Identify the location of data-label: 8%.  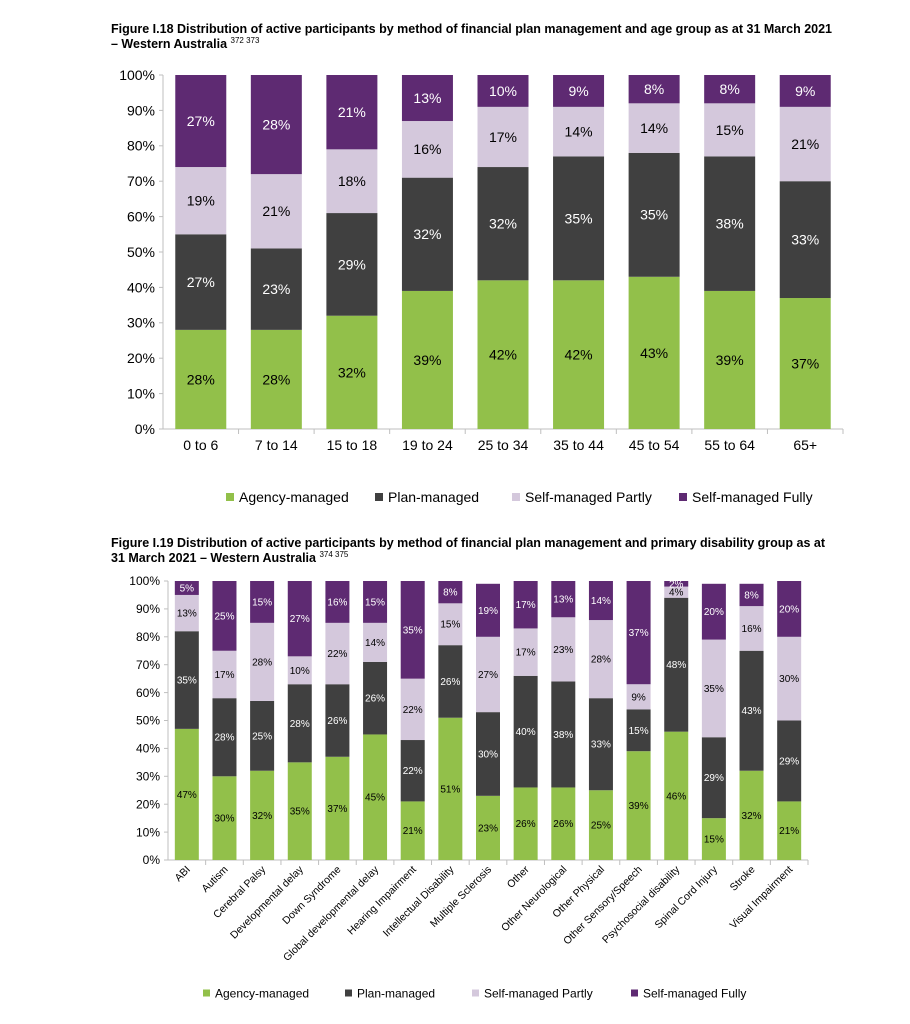
(730, 89).